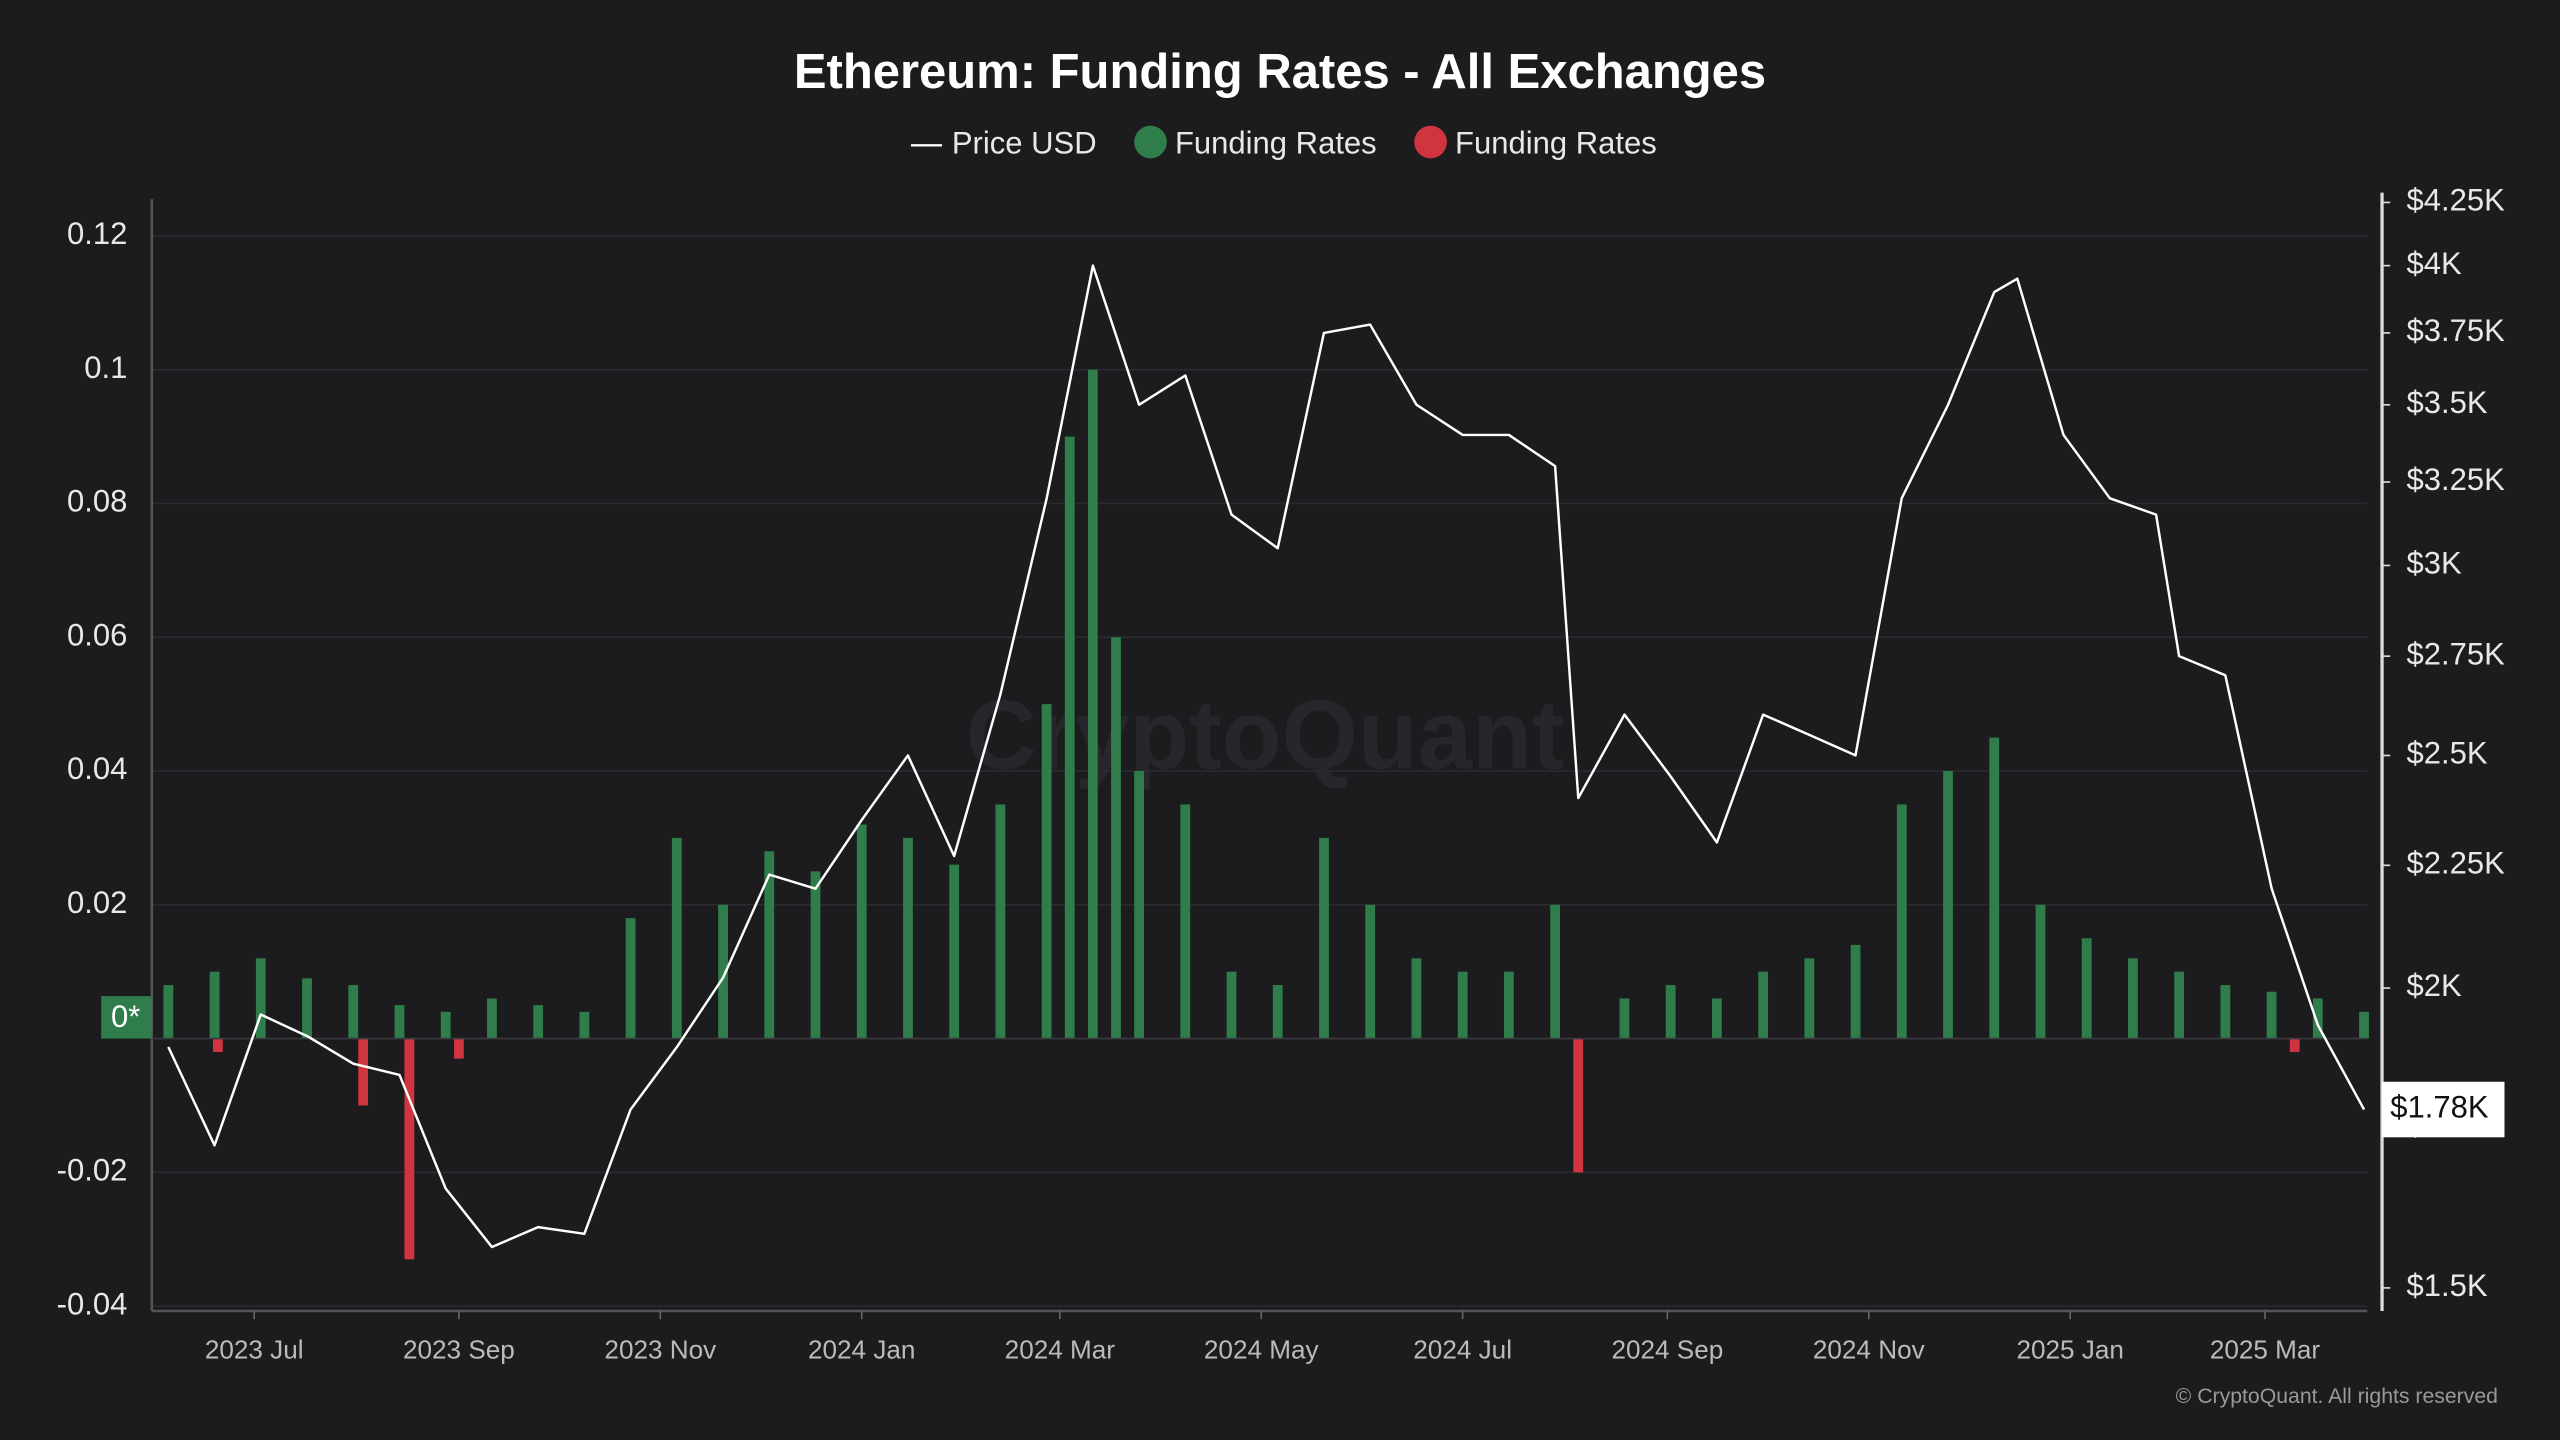  I want to click on x-tick-label: 2023 Jul, so click(254, 1350).